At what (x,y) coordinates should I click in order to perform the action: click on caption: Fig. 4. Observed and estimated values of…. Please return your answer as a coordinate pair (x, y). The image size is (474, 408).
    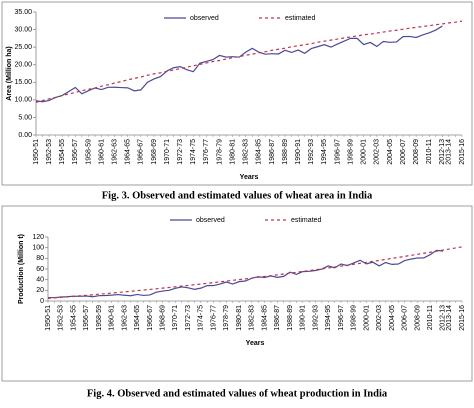
    Looking at the image, I should click on (237, 393).